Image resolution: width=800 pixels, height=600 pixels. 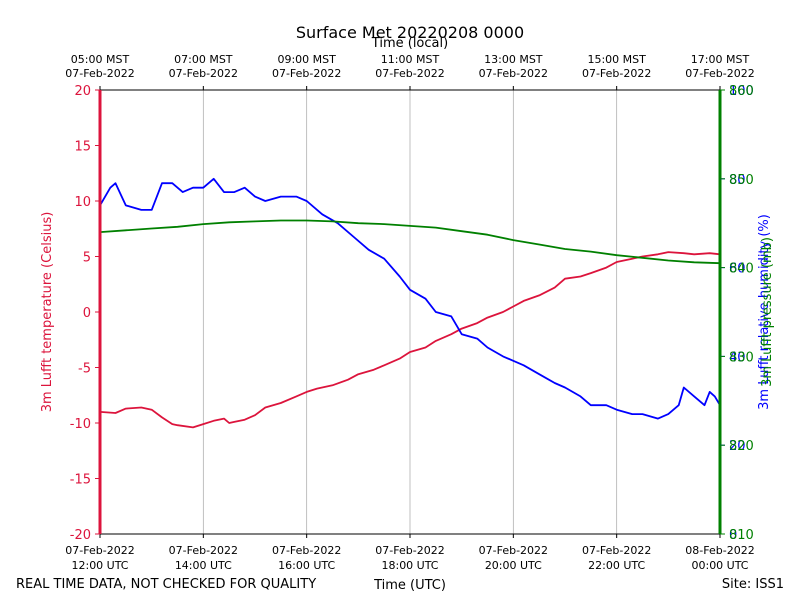 I want to click on right-axis-tick-label: 810, so click(x=741, y=535).